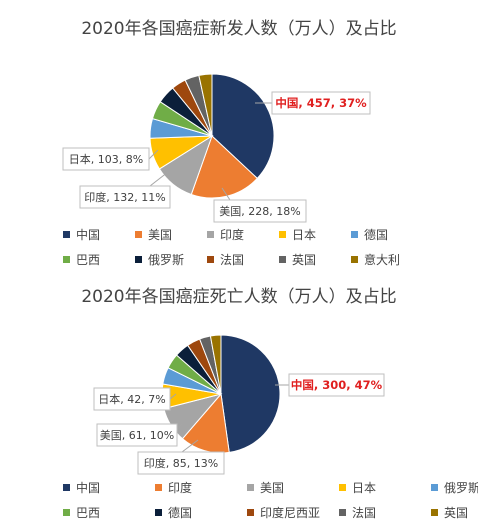  I want to click on legend-item: 印度尼西亚, so click(288, 512).